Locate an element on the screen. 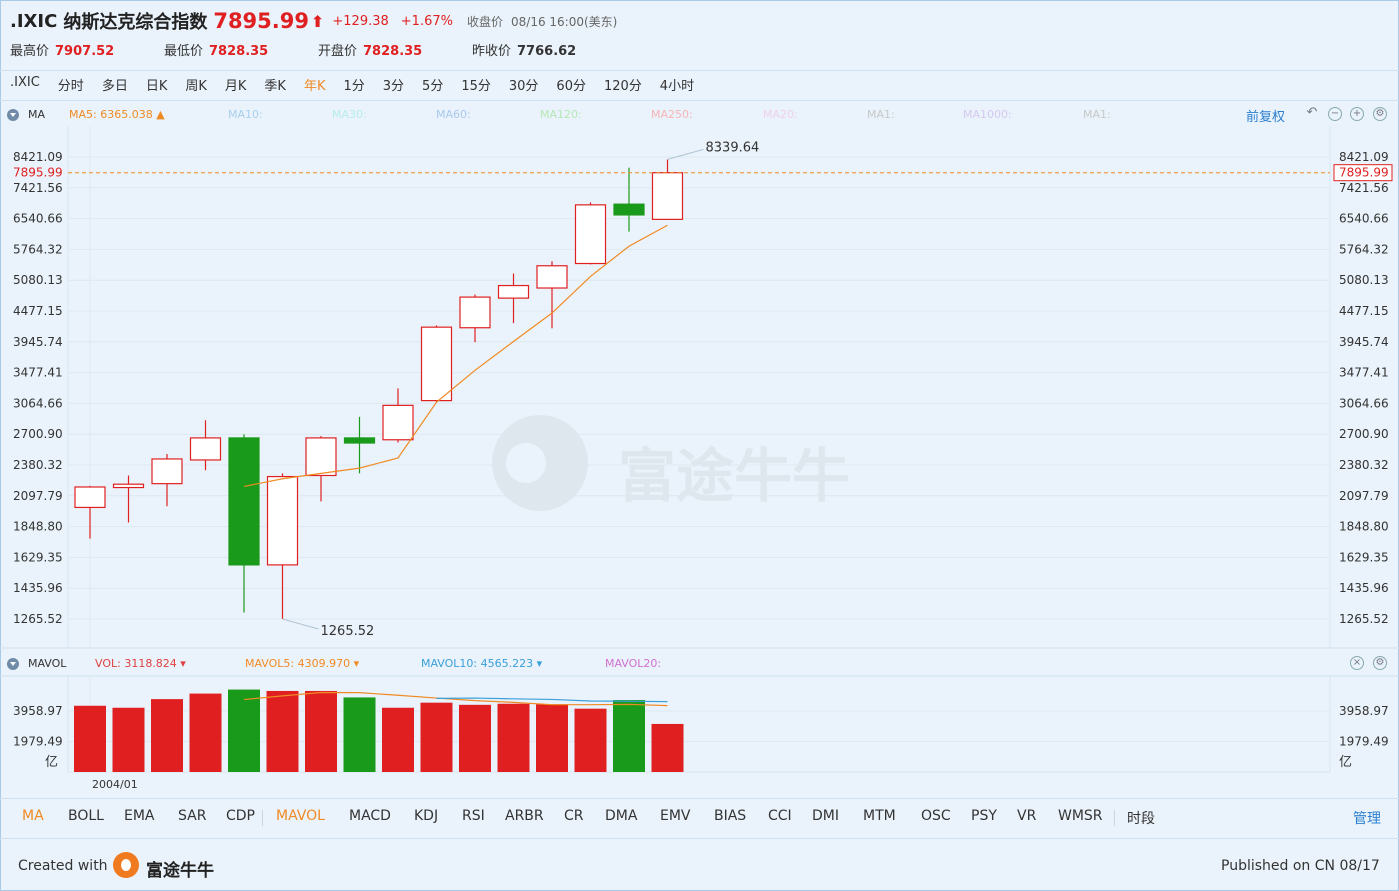  watermark-logo-icon is located at coordinates (540, 463).